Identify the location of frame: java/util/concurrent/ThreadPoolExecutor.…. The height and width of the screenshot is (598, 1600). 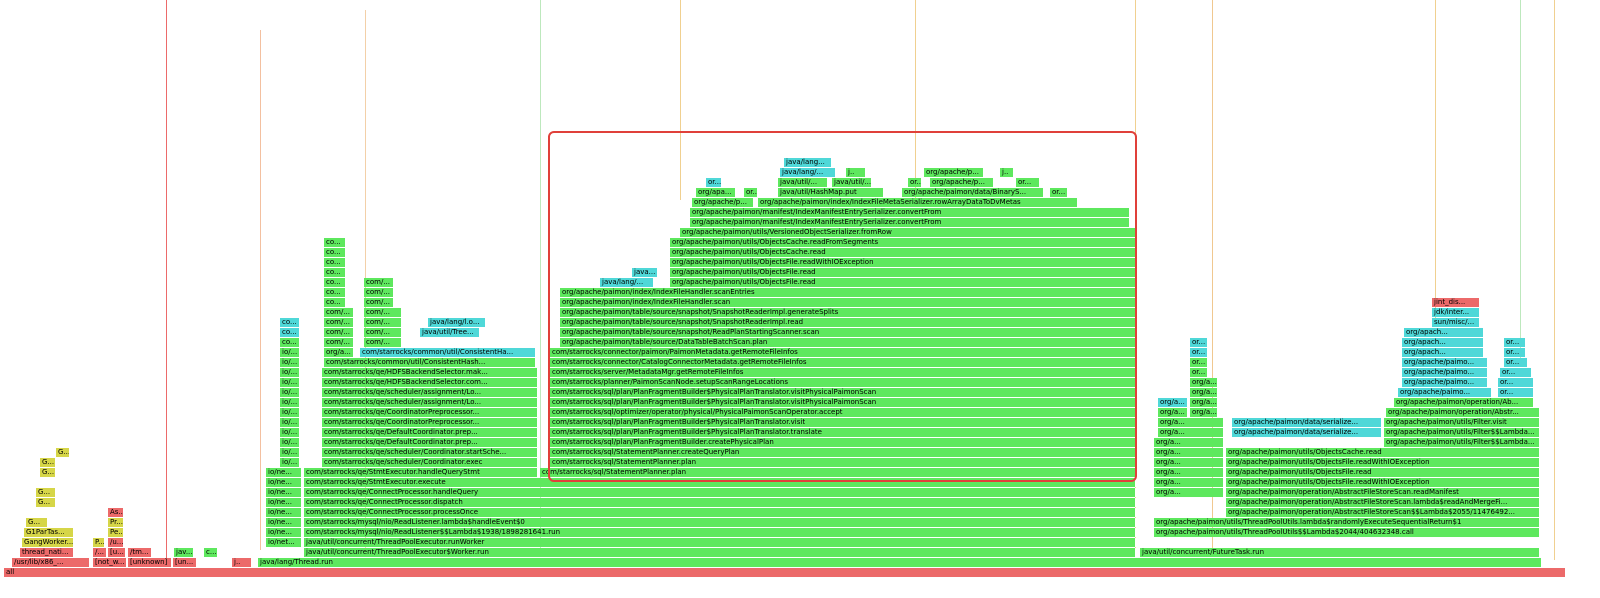
(720, 542).